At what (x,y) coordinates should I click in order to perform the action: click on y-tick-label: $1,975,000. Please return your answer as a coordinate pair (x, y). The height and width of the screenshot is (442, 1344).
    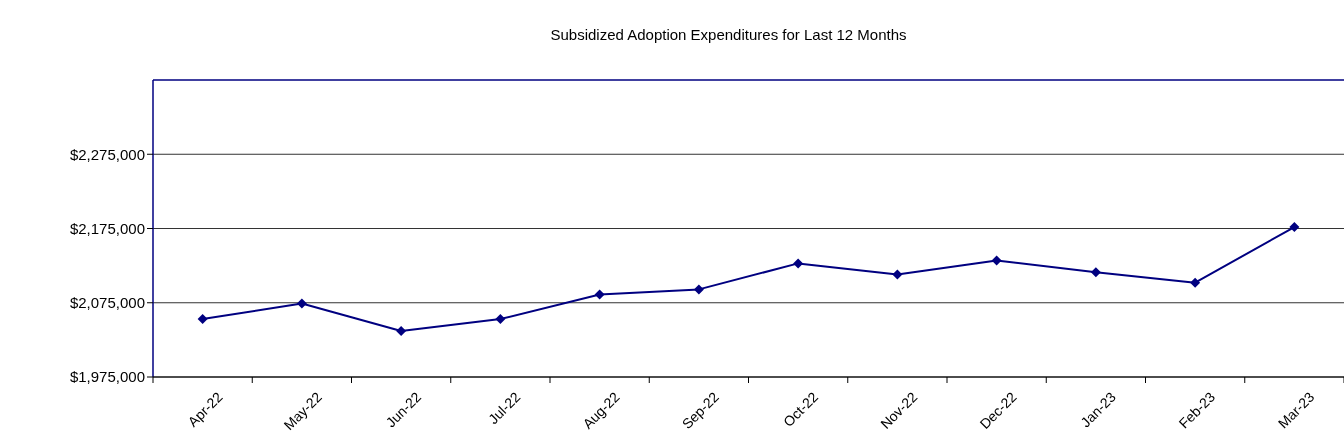
    Looking at the image, I should click on (107, 377).